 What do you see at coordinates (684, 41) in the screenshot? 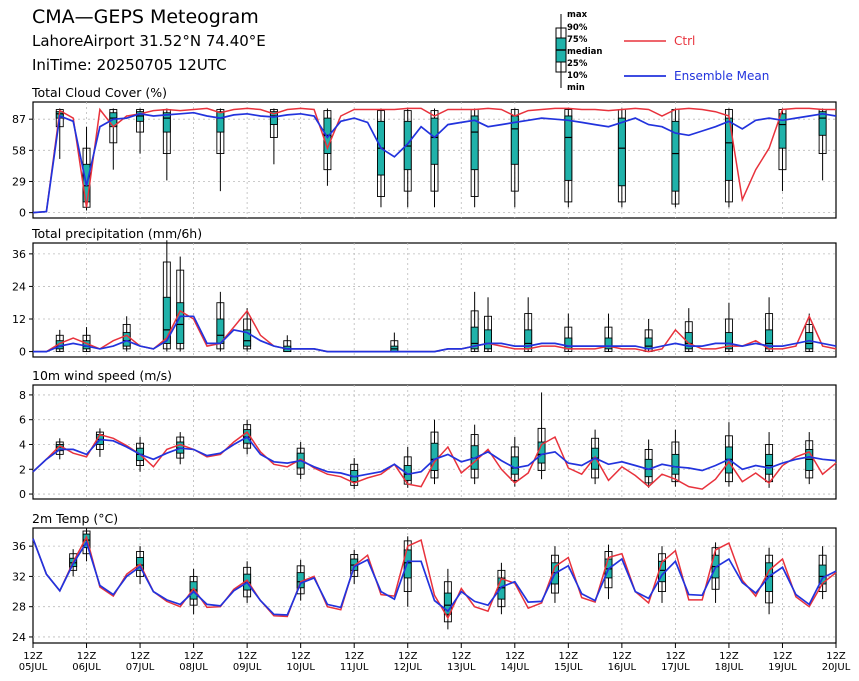
I see `legend-ctrl-label: Ctrl` at bounding box center [684, 41].